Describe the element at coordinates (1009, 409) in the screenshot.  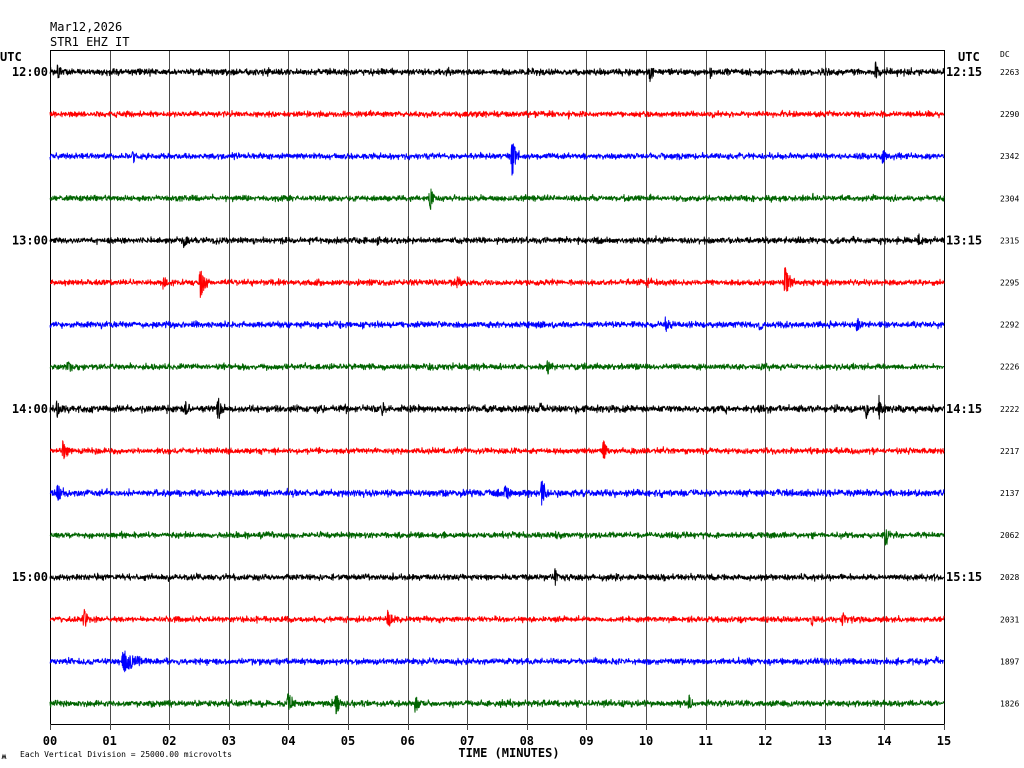
I see `dc-value-8: 2222` at that location.